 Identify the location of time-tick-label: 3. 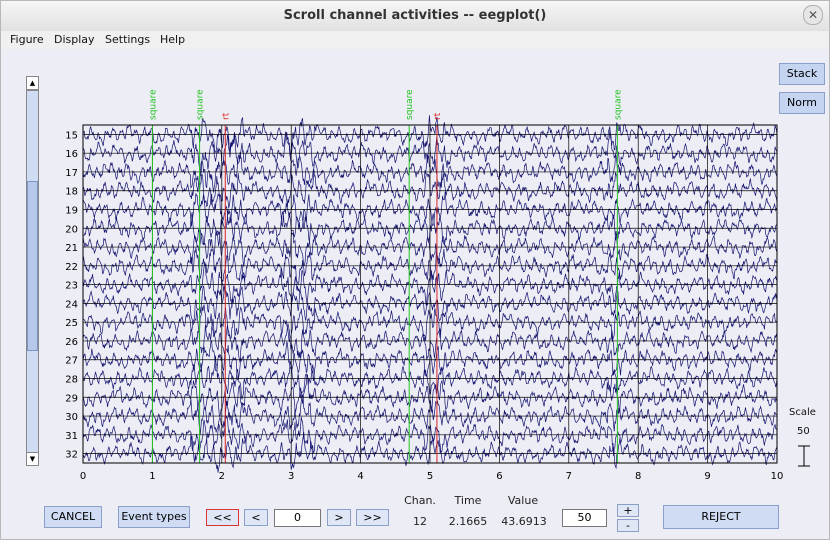
(291, 476).